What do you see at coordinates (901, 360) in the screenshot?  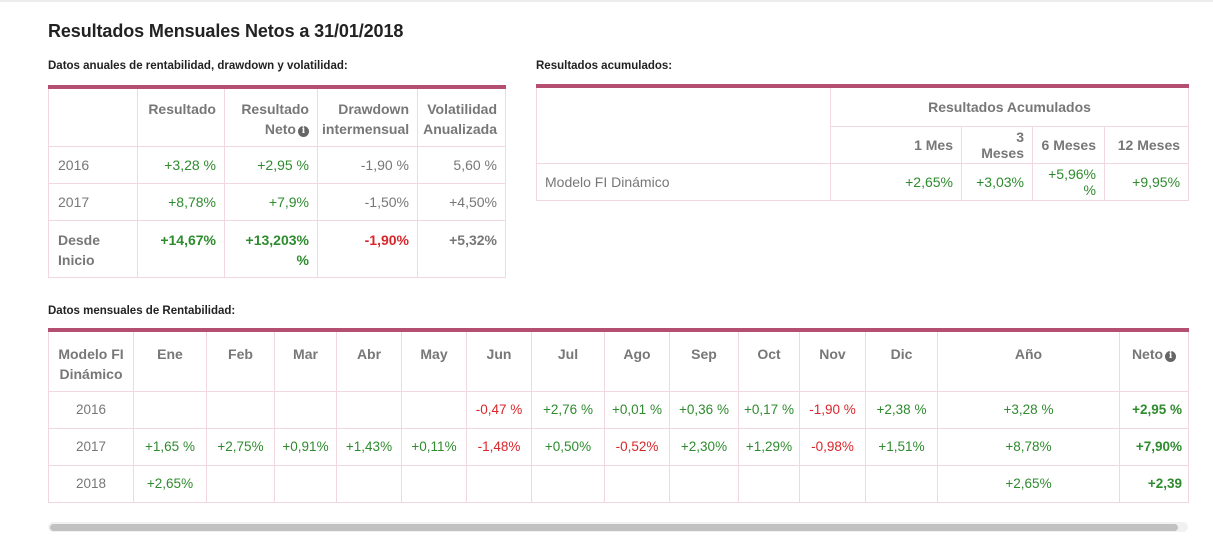 I see `monthly-header-month: Dic` at bounding box center [901, 360].